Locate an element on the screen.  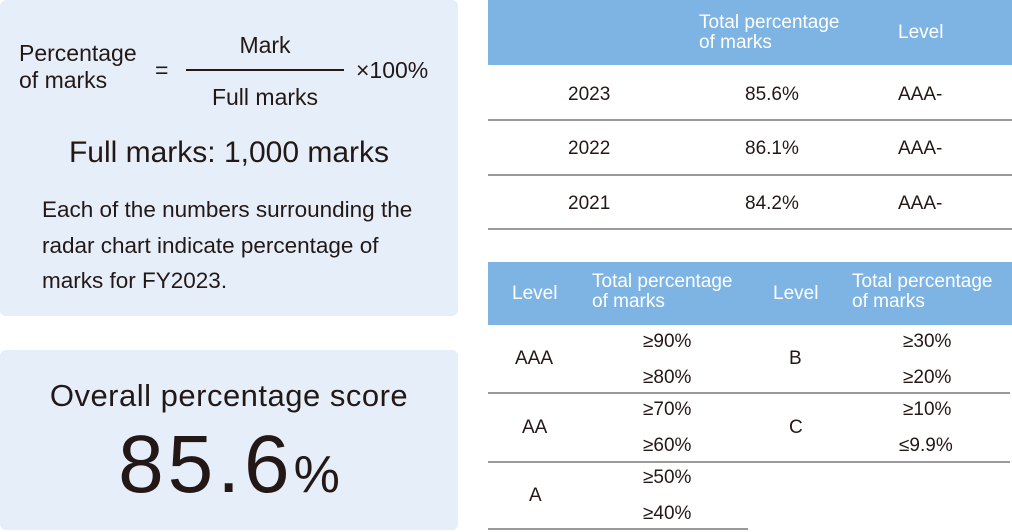
formula-lhs: Percentage of marks is located at coordinates (78, 67).